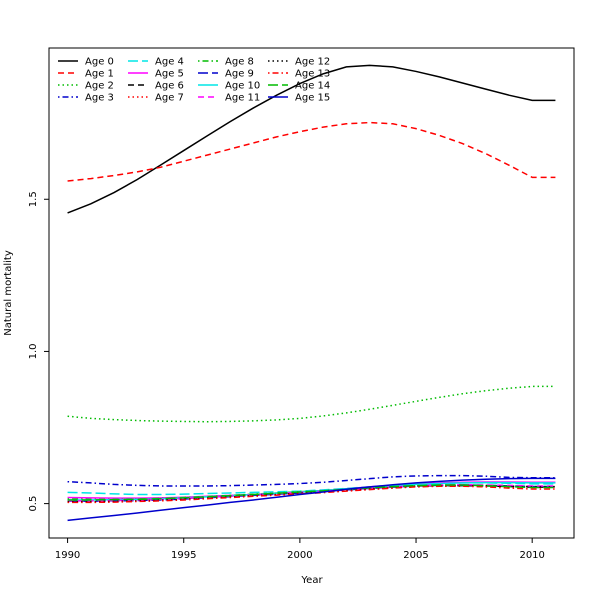  Describe the element at coordinates (242, 98) in the screenshot. I see `legend-label-12: Age 11` at that location.